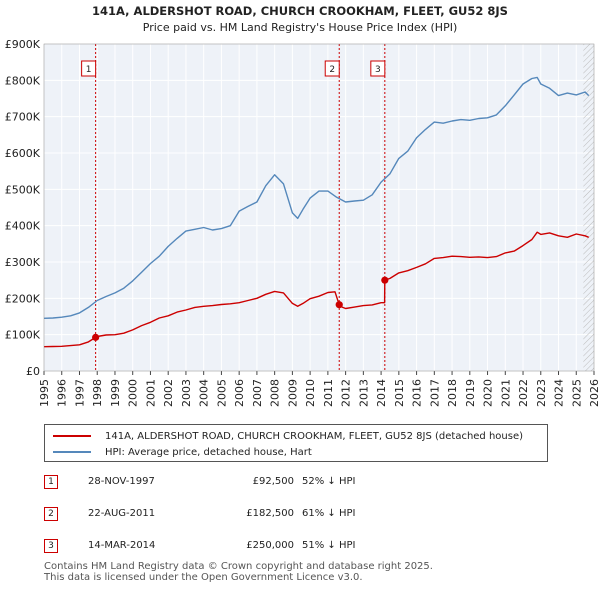  I want to click on x-tick-label: 2002, so click(168, 393).